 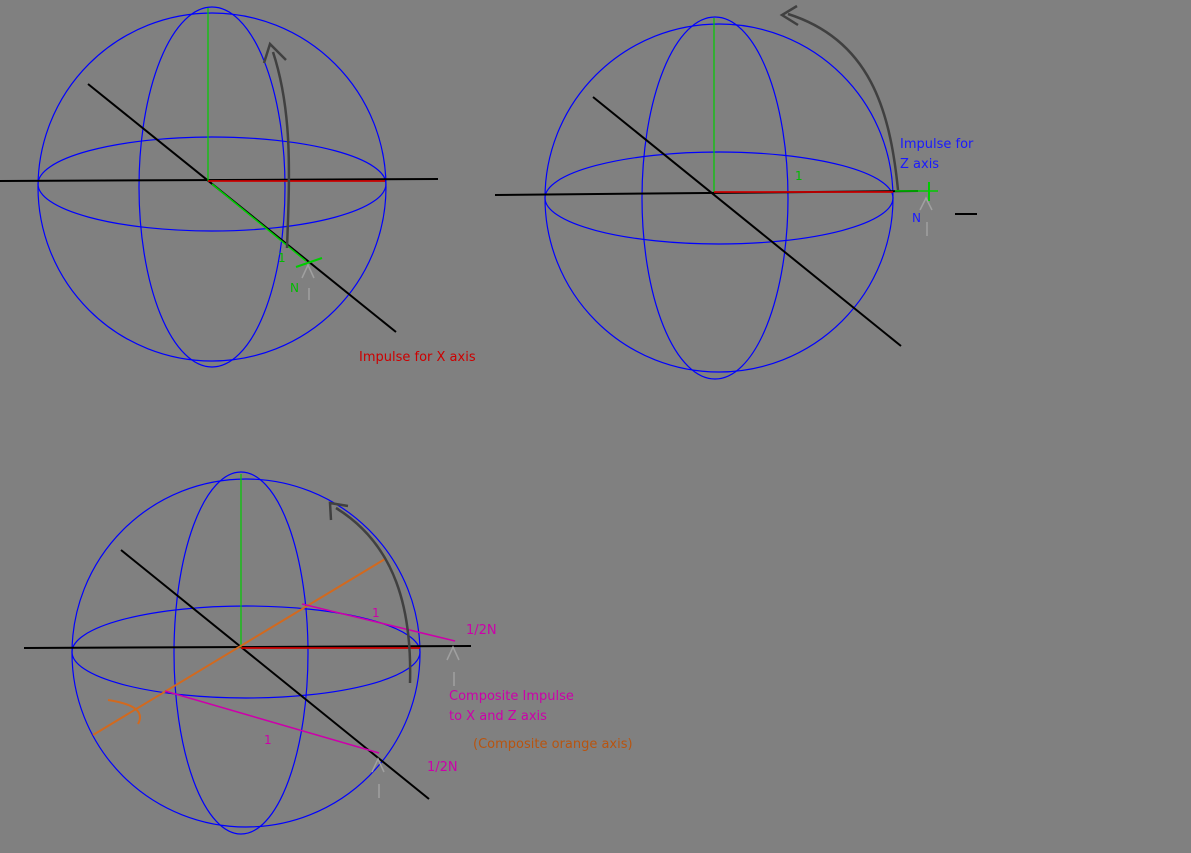 I want to click on c-perpendicular-mark, so click(x=124, y=712).